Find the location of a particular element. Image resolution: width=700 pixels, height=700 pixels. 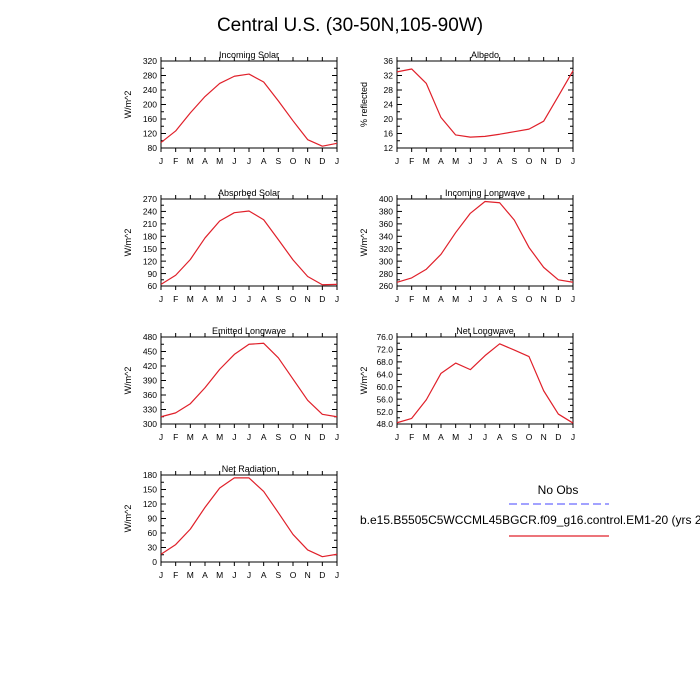

y-tick-label: 340 is located at coordinates (386, 236).